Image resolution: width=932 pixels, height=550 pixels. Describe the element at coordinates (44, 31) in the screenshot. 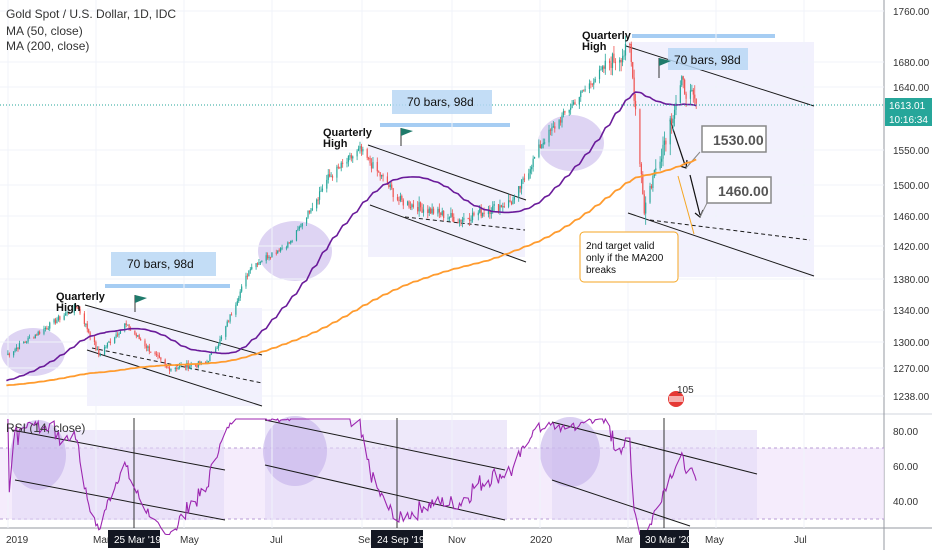

I see `legend-ma50: MA (50, close)` at that location.